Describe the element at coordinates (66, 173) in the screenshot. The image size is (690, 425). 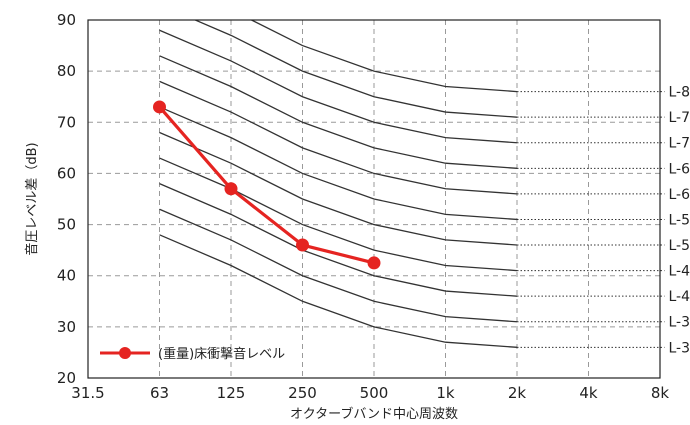
I see `y-tick-label-60: 60` at that location.